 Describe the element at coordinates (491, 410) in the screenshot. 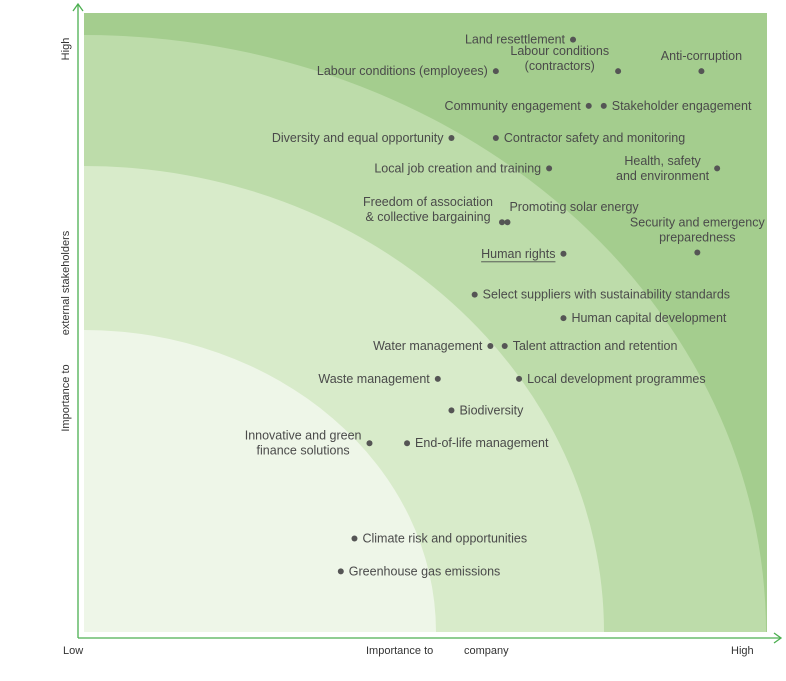

I see `data-label-20: Biodiversity` at that location.